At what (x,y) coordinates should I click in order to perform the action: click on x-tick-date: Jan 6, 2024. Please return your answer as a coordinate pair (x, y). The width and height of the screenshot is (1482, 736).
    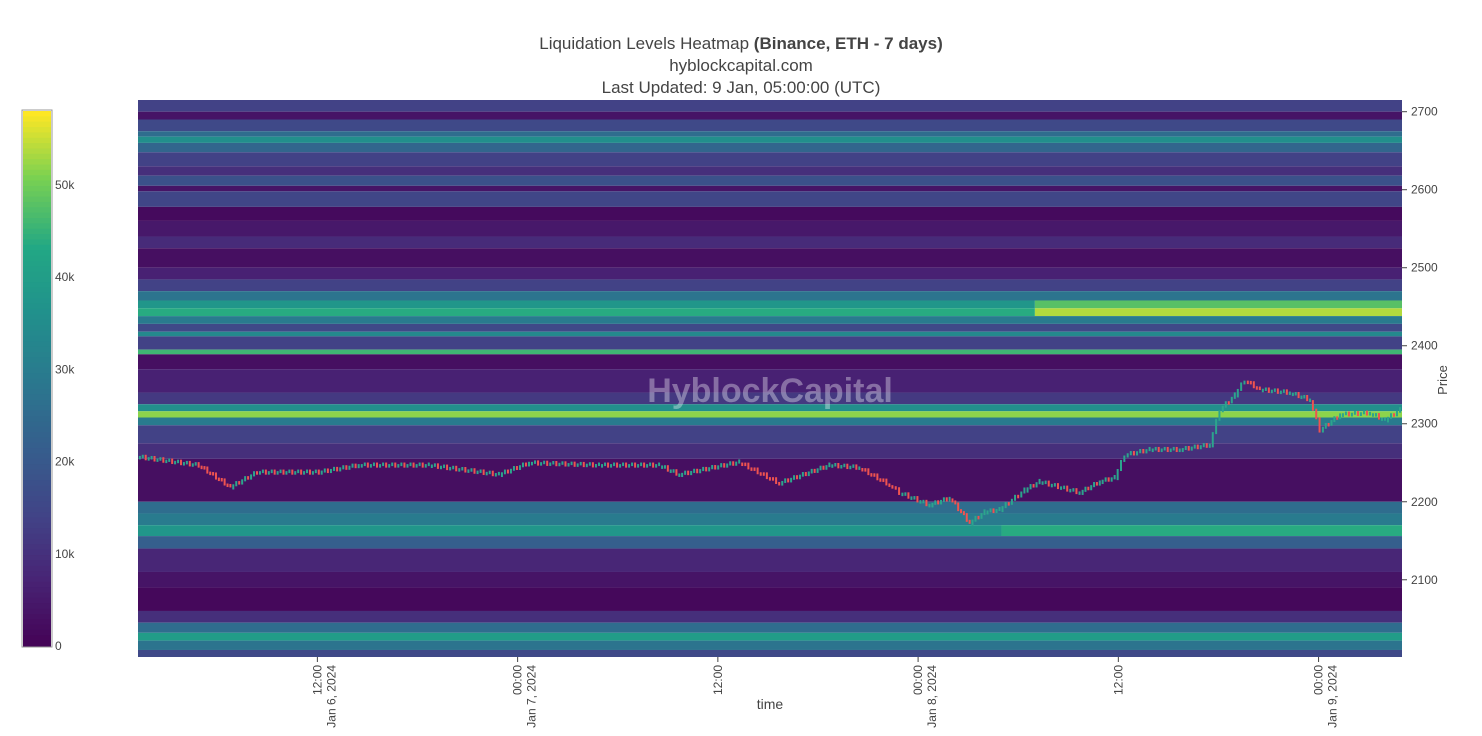
    Looking at the image, I should click on (331, 696).